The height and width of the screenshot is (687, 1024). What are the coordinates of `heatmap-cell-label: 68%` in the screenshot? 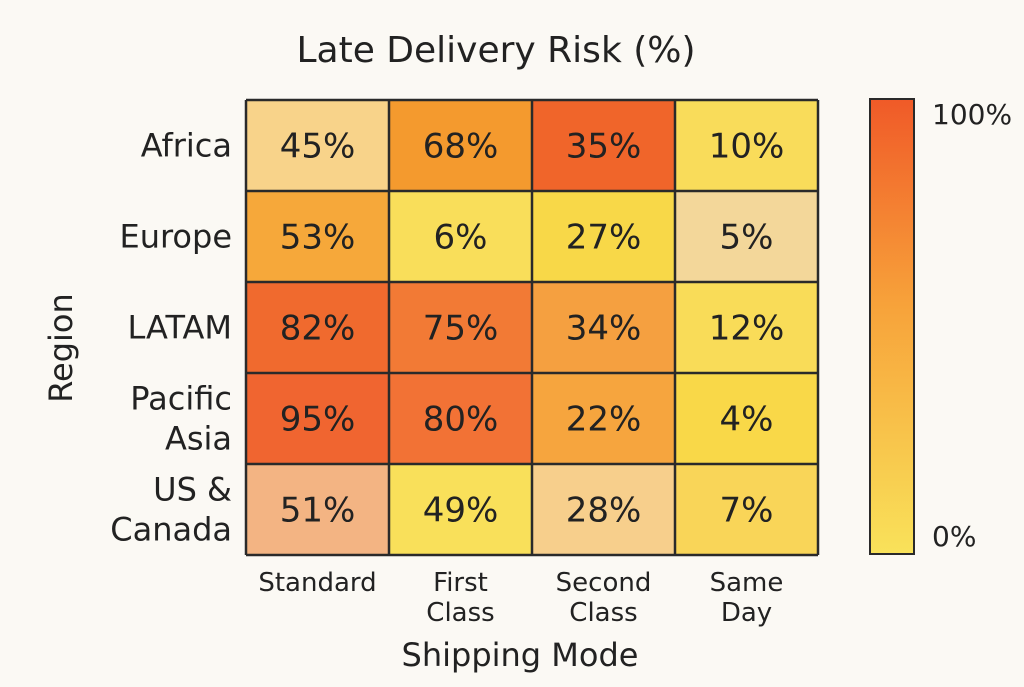 It's located at (461, 147).